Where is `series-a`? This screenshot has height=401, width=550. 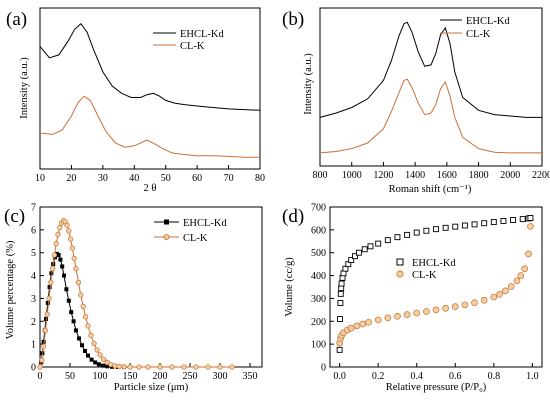
series-a is located at coordinates (150, 90).